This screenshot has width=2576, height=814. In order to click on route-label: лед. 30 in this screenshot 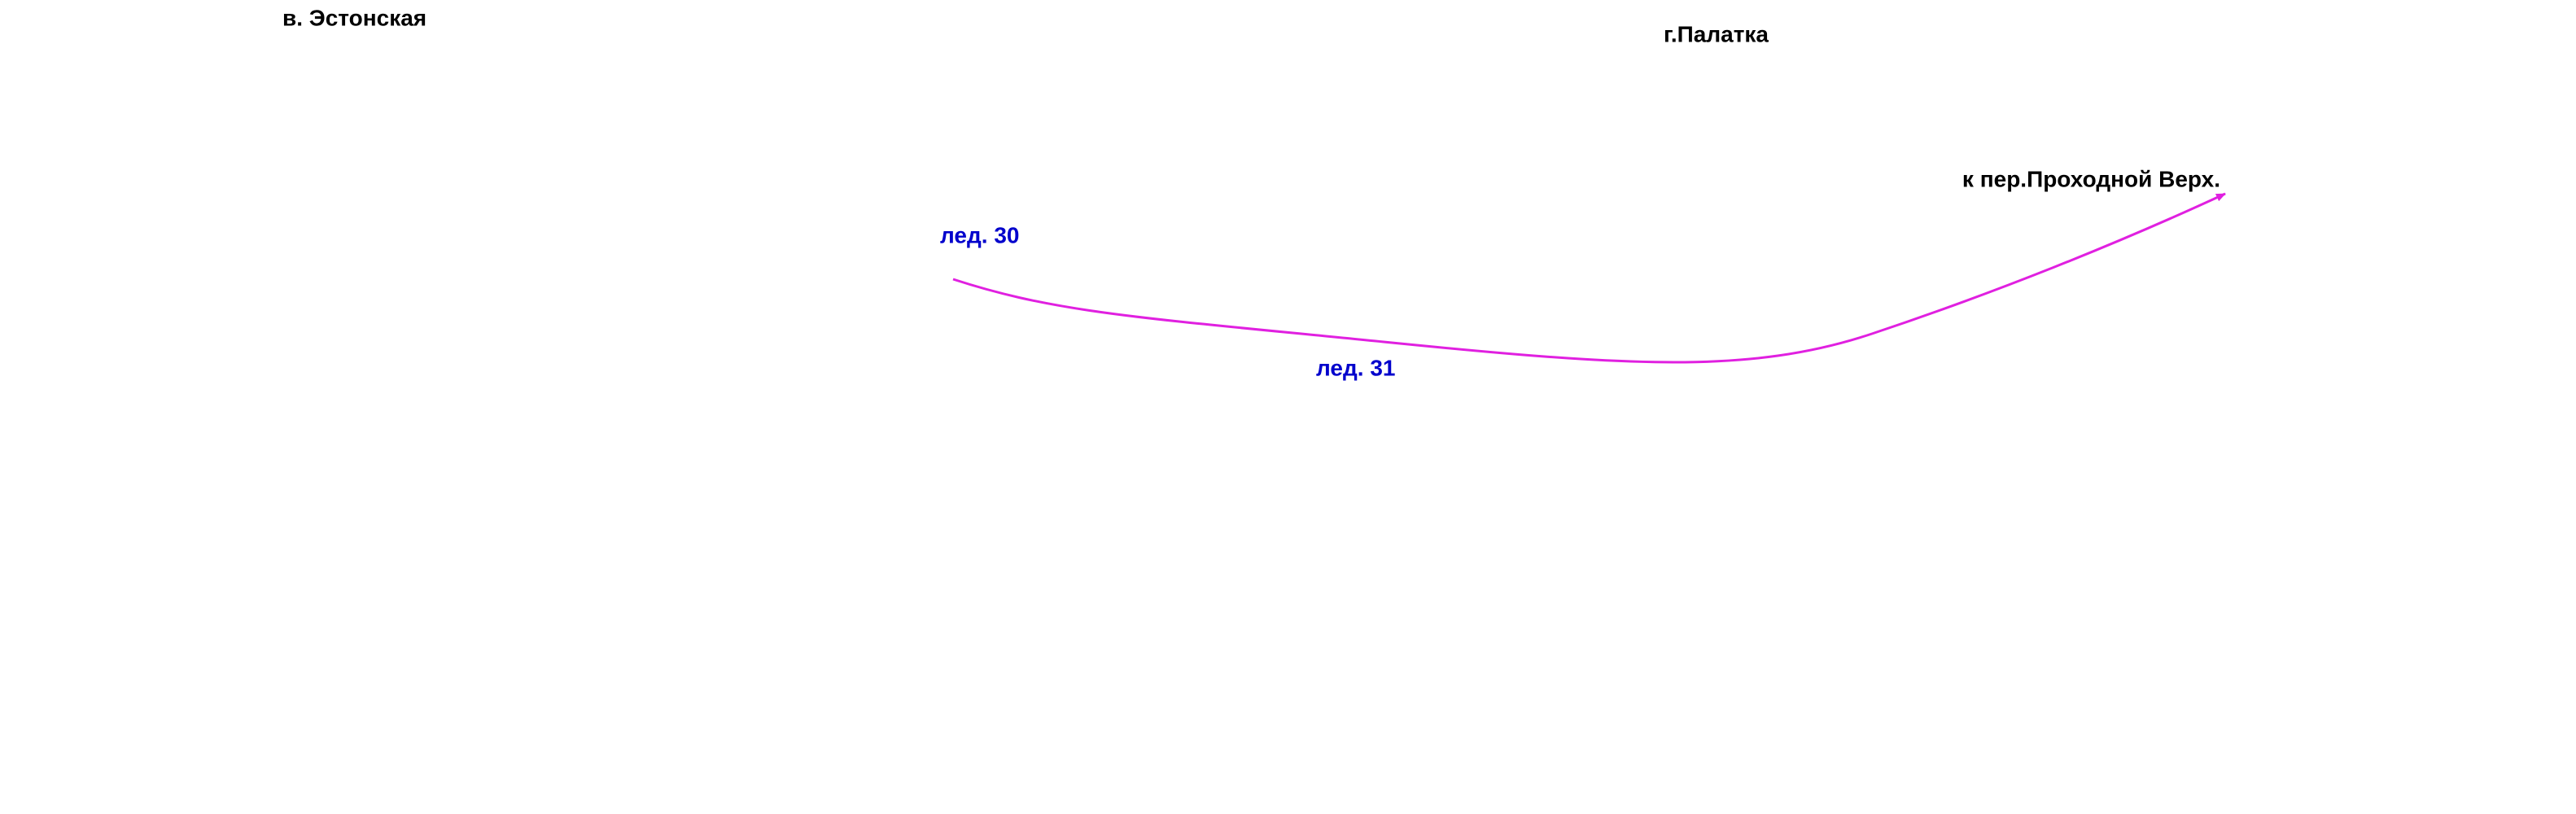, I will do `click(979, 234)`.